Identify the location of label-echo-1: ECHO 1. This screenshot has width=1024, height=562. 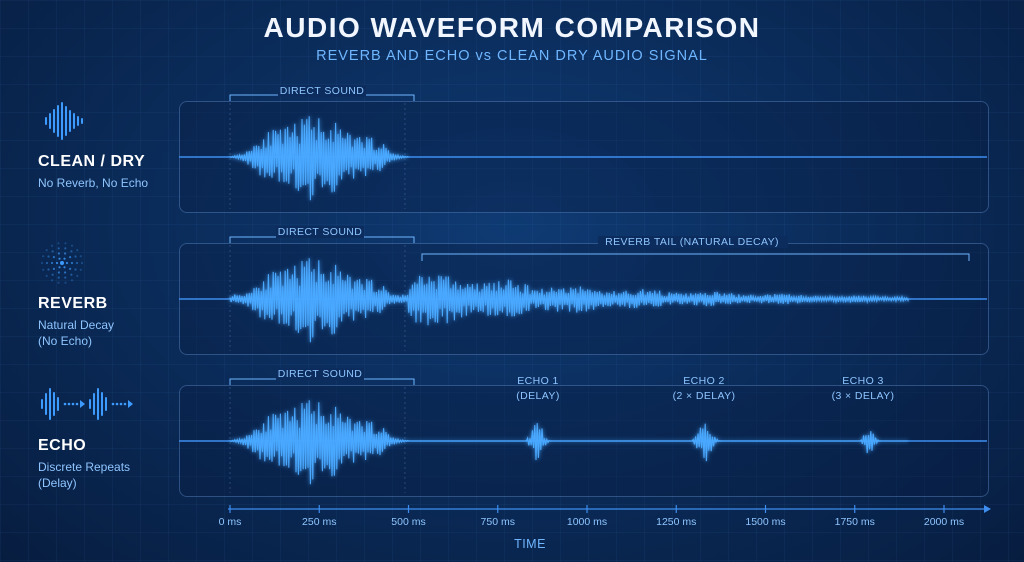
(538, 381).